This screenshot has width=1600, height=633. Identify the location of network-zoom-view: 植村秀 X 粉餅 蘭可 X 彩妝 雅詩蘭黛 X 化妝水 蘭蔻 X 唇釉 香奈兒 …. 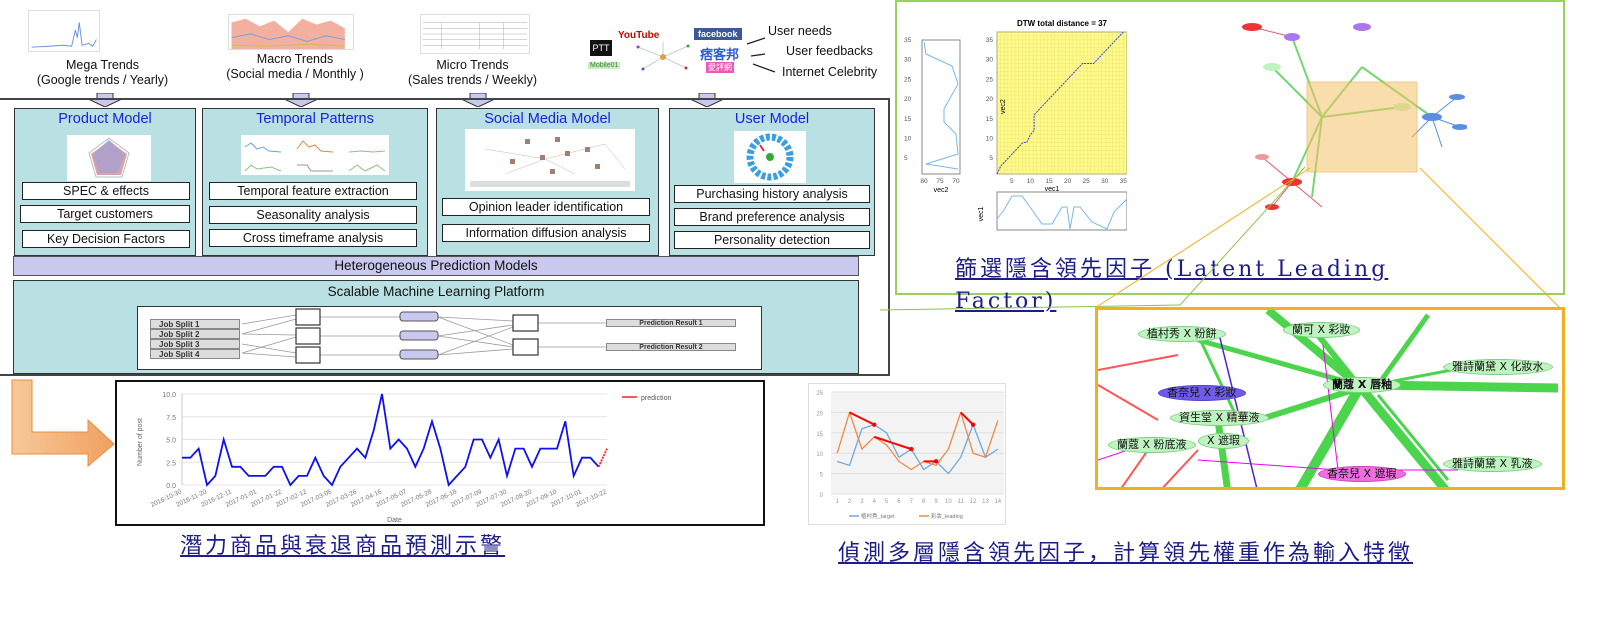
(1330, 398).